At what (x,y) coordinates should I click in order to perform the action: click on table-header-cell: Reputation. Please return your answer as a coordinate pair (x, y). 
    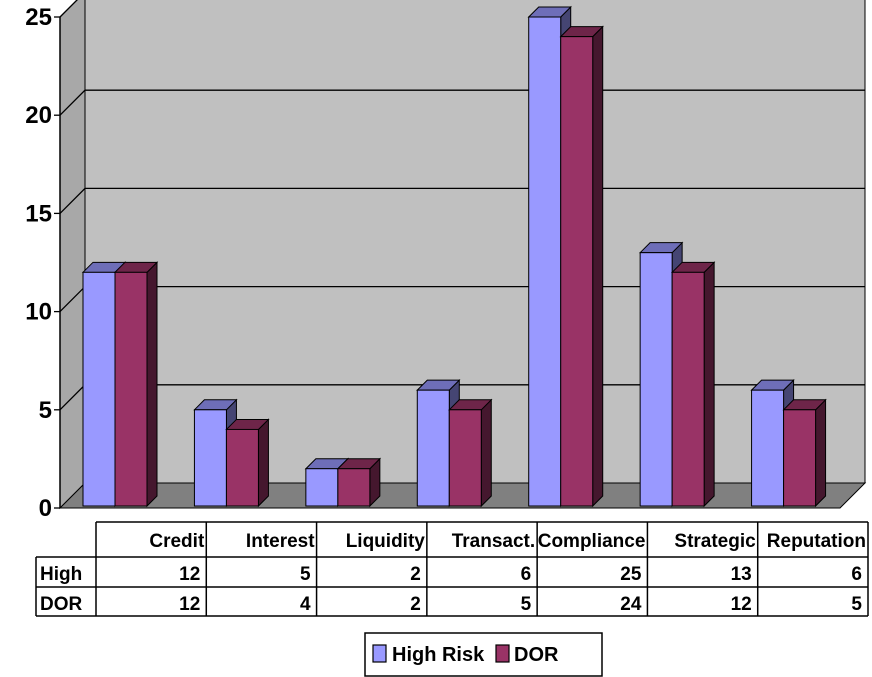
    Looking at the image, I should click on (816, 541).